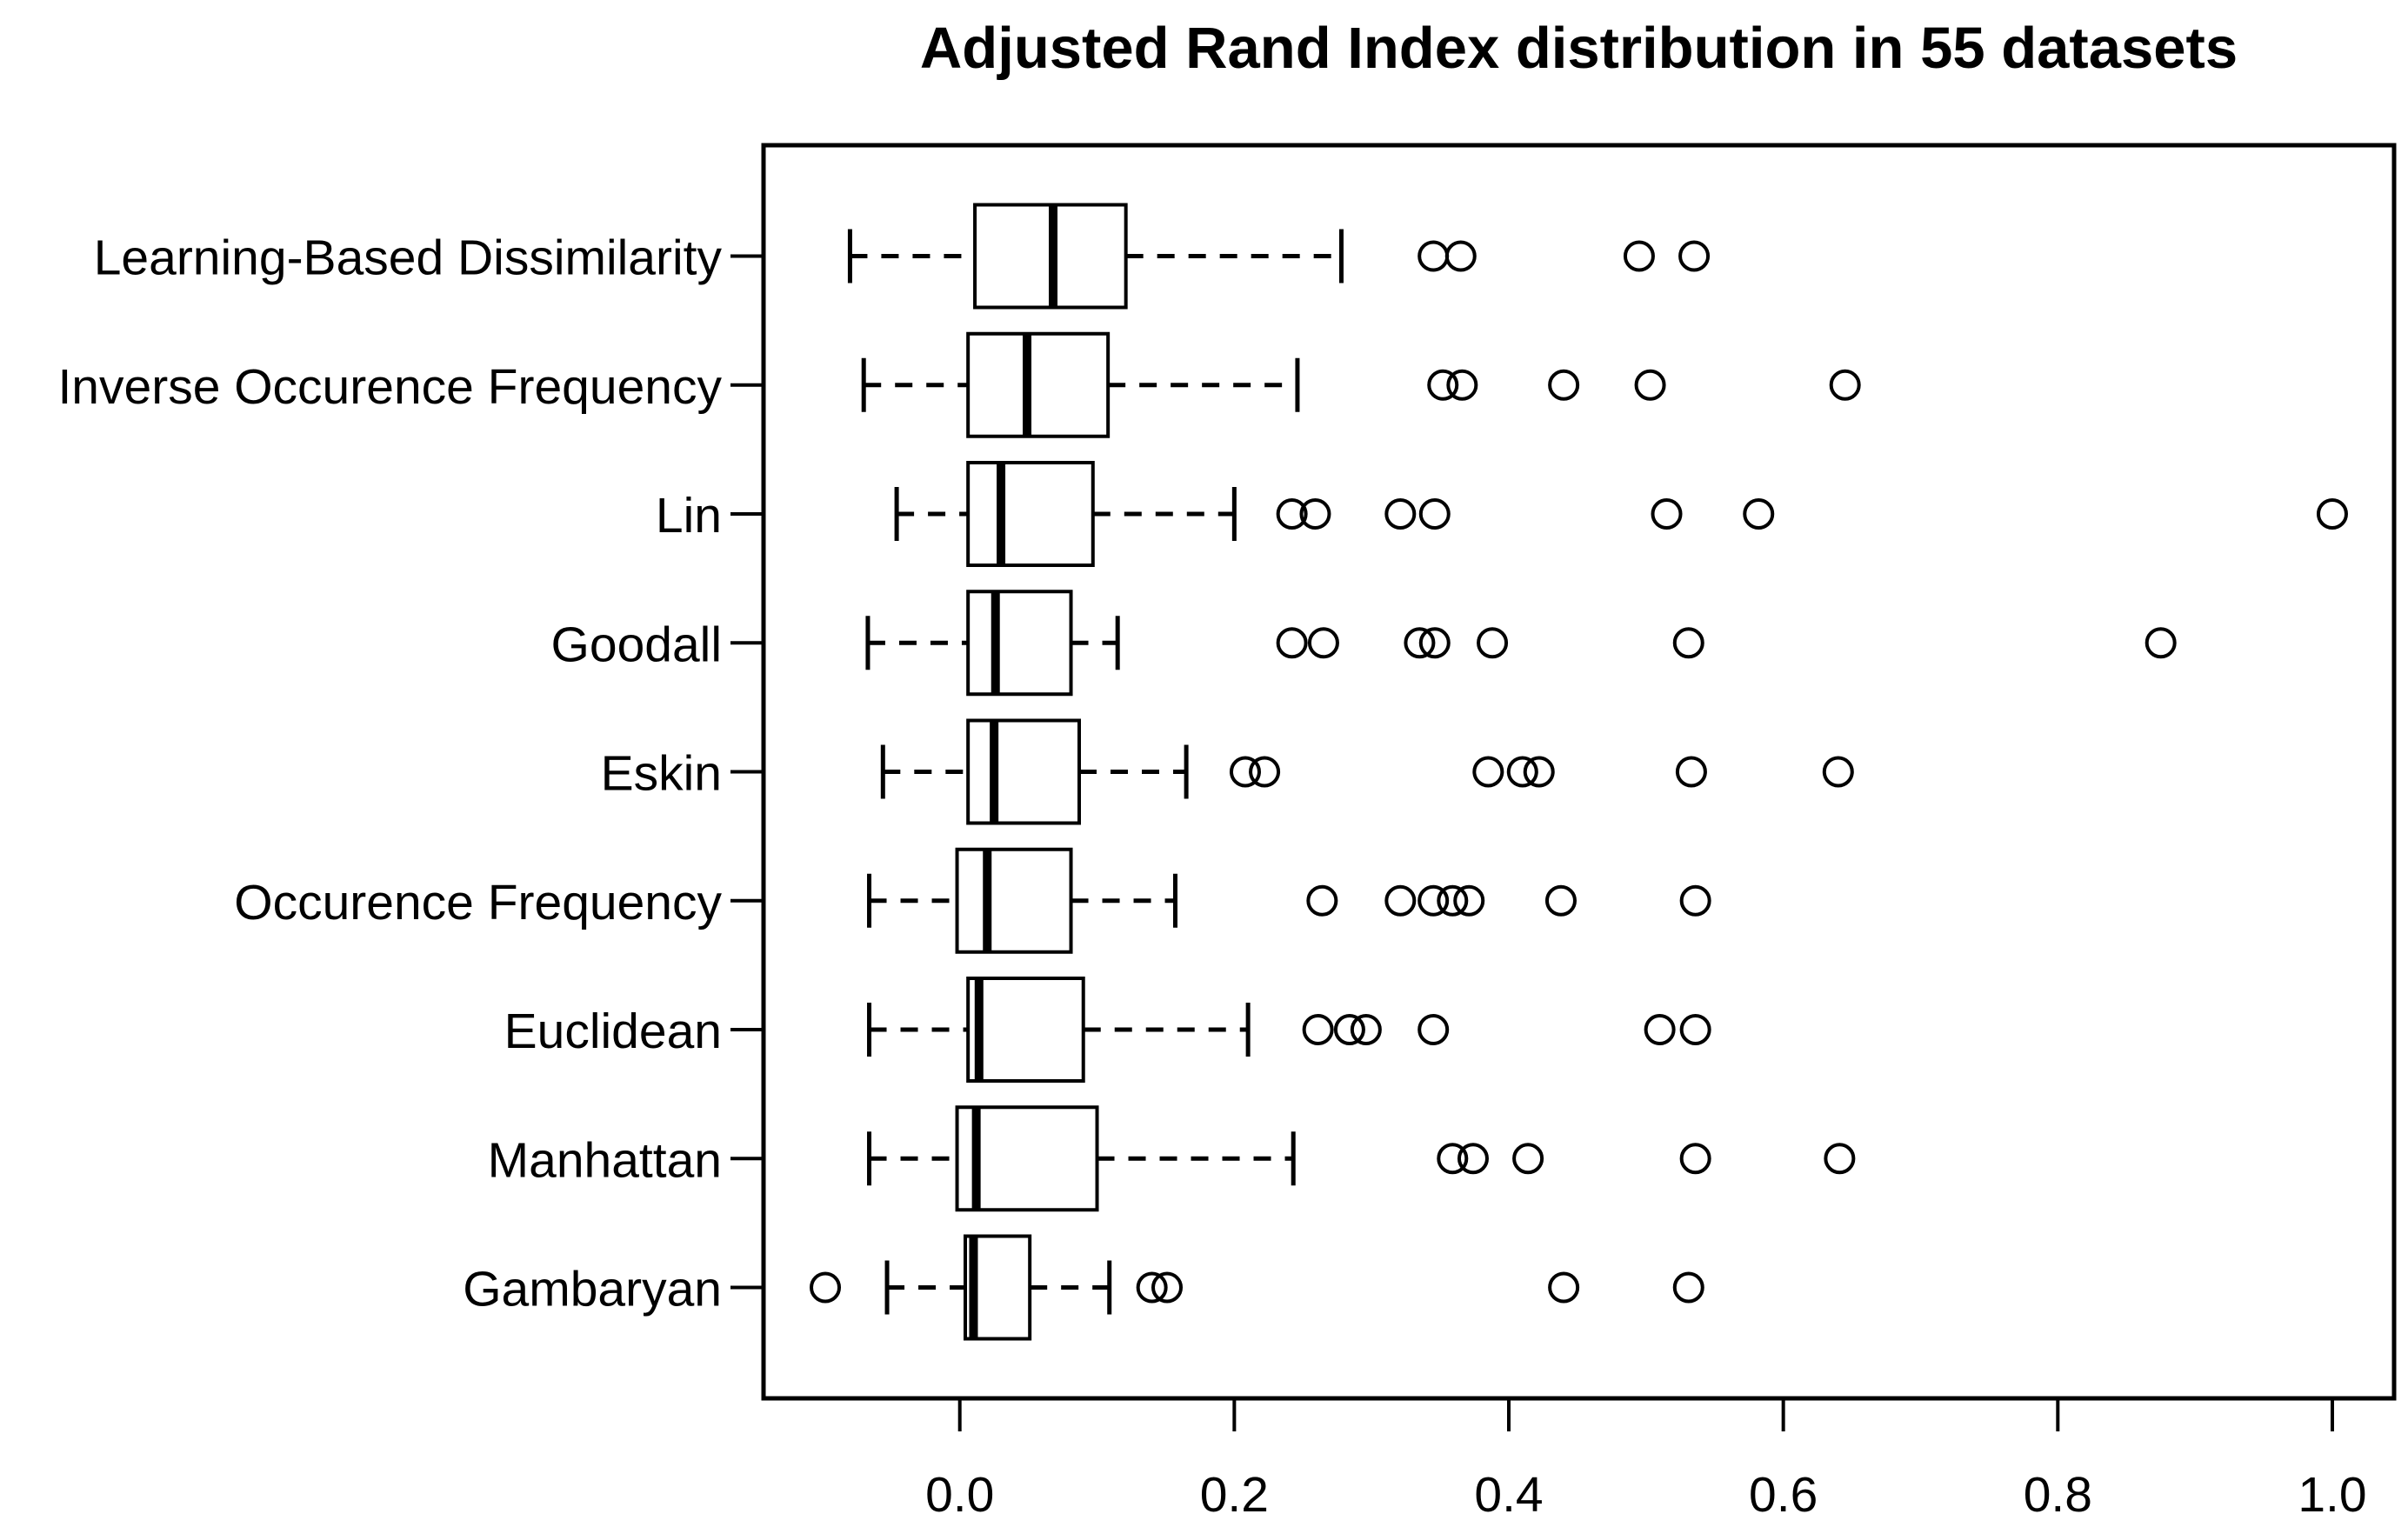  Describe the element at coordinates (605, 1160) in the screenshot. I see `y-axis-label: Manhattan` at that location.